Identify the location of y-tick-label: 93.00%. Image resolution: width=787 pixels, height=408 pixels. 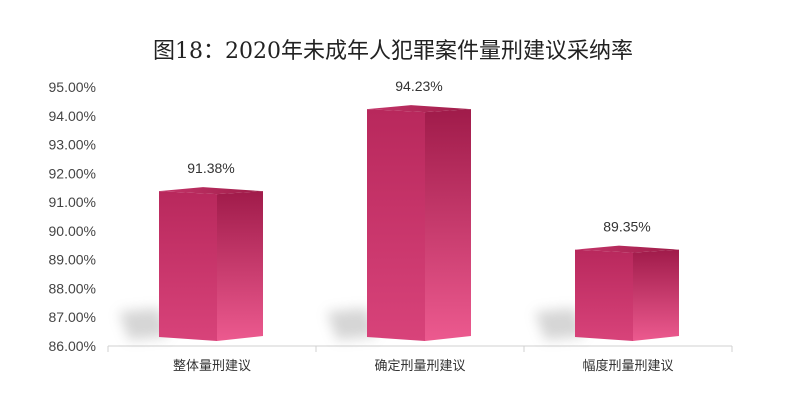
(72, 145).